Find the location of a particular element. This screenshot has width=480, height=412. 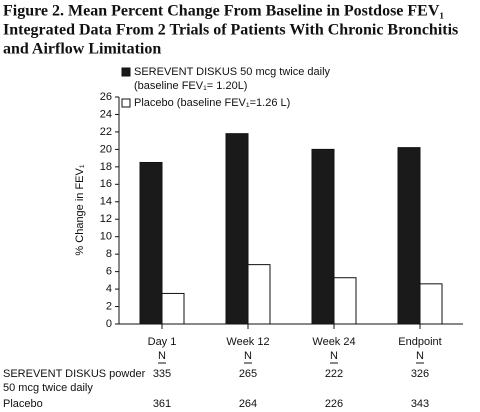

x-tick-label: Endpoint is located at coordinates (419, 342).